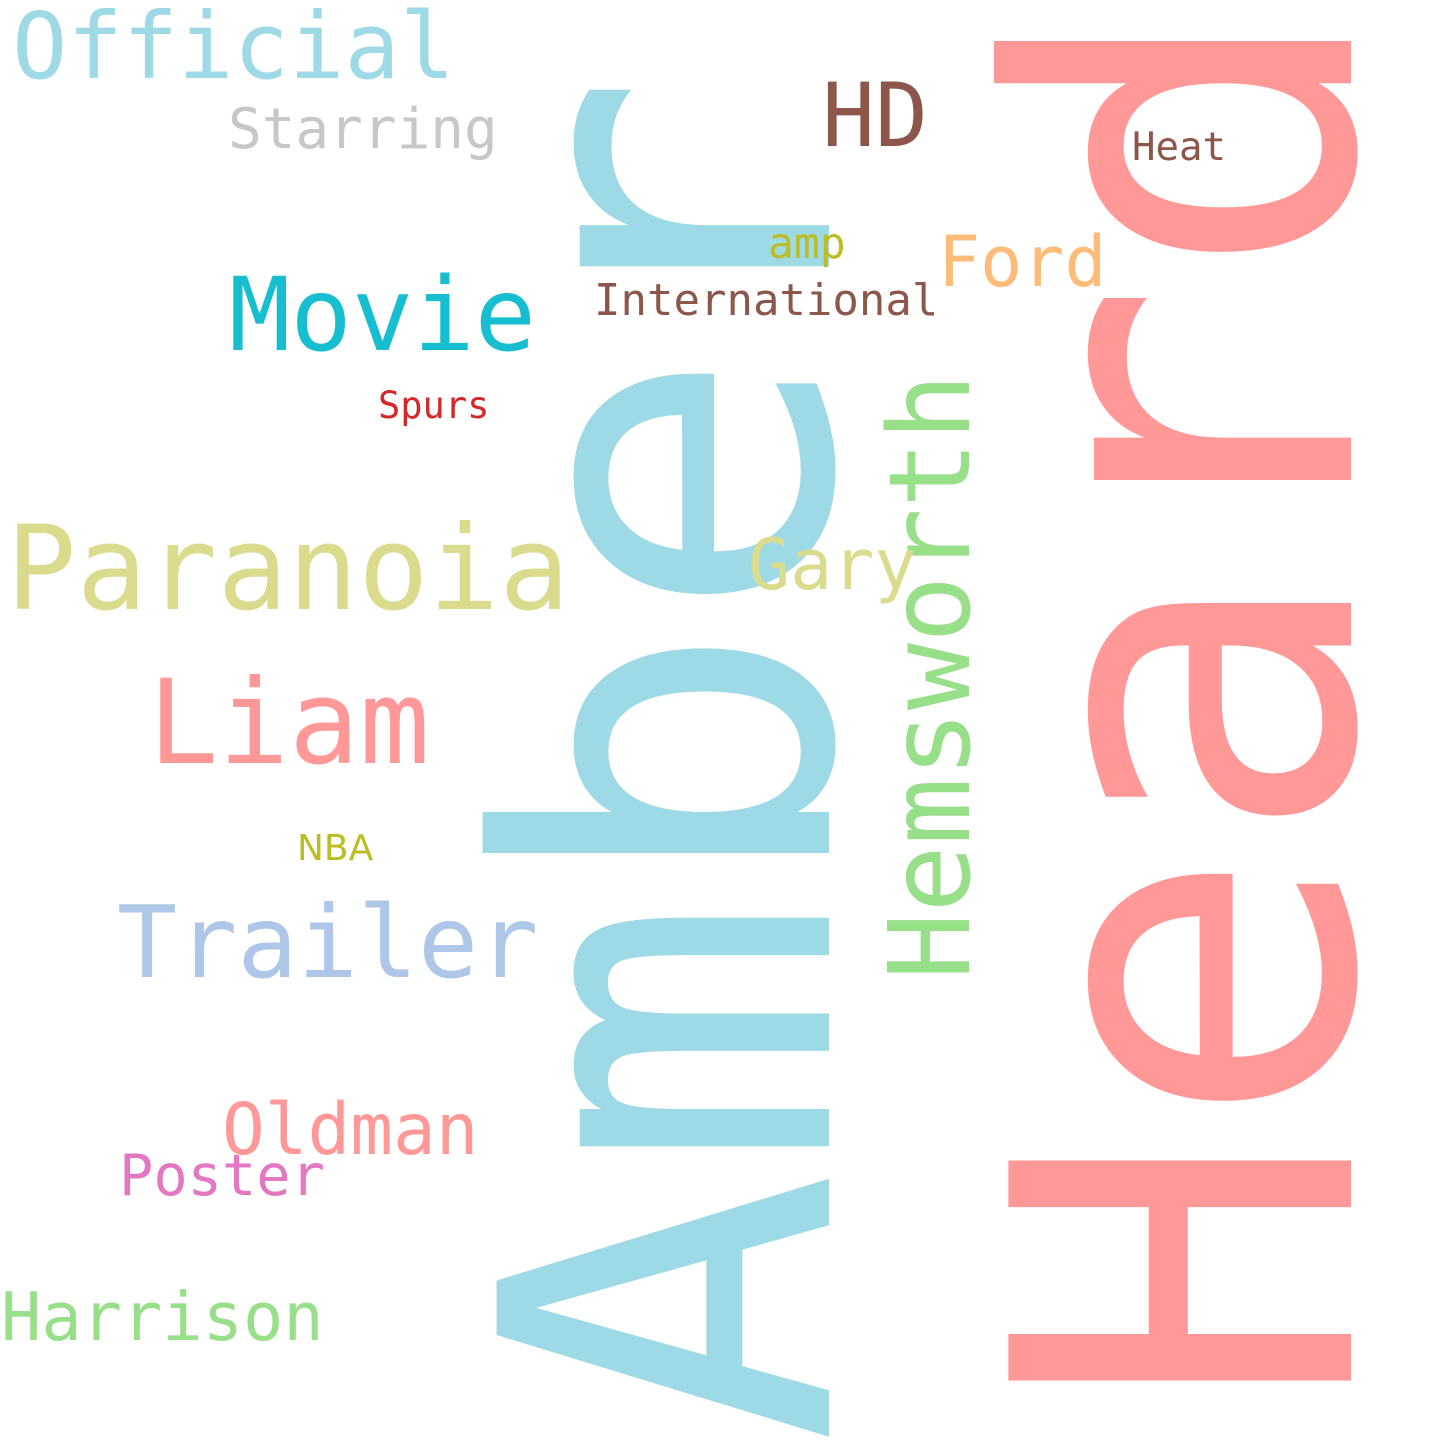 This screenshot has height=1440, width=1440. What do you see at coordinates (328, 942) in the screenshot?
I see `word-trailer: Trailer` at bounding box center [328, 942].